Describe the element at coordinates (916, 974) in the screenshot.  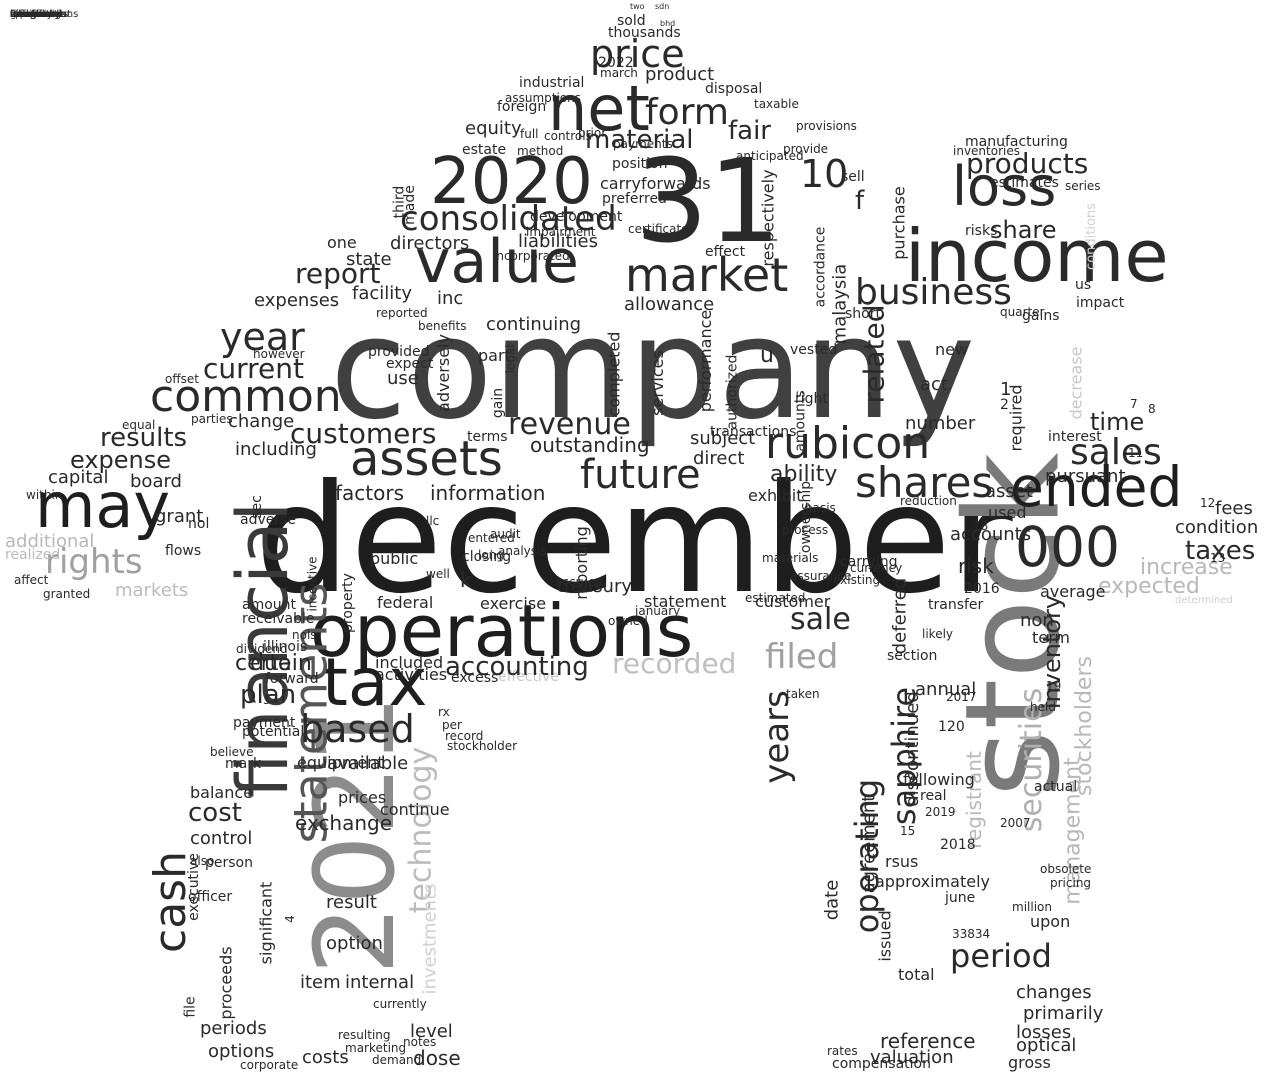
I see `word-total: total` at that location.